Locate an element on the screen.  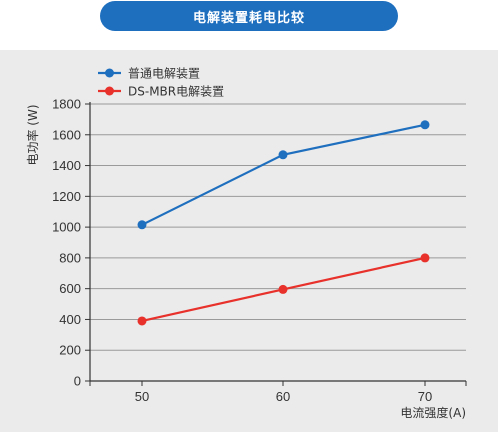
x-tick-label: 50 is located at coordinates (142, 396).